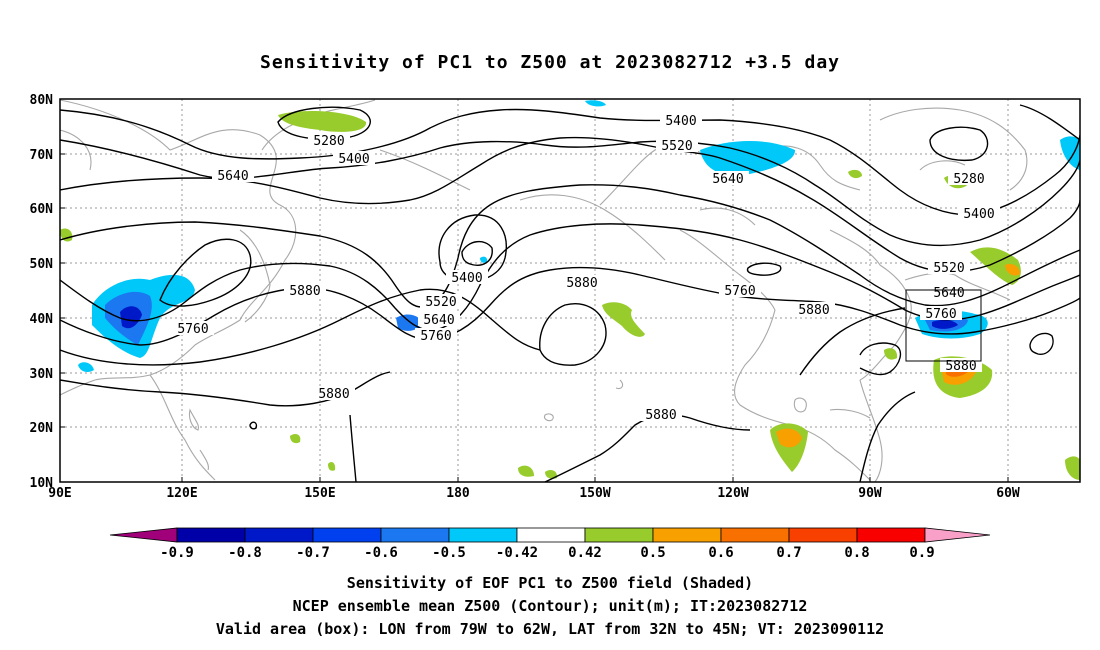  I want to click on lon-tick-label: 90E, so click(59, 493).